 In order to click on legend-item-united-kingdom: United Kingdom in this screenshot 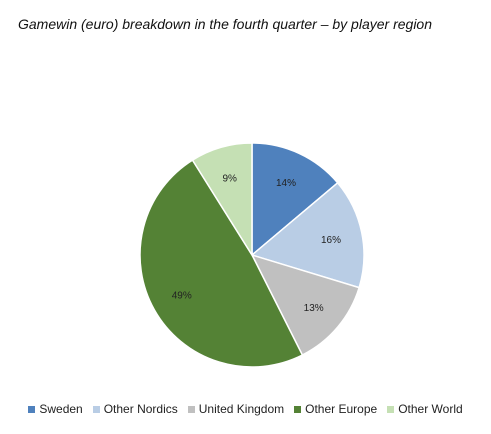, I will do `click(236, 409)`.